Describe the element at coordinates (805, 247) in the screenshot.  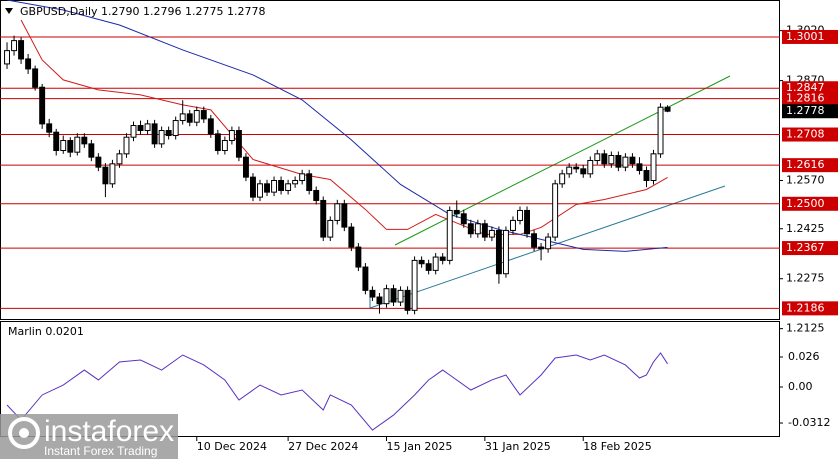
I see `level-label: 1.2367` at that location.